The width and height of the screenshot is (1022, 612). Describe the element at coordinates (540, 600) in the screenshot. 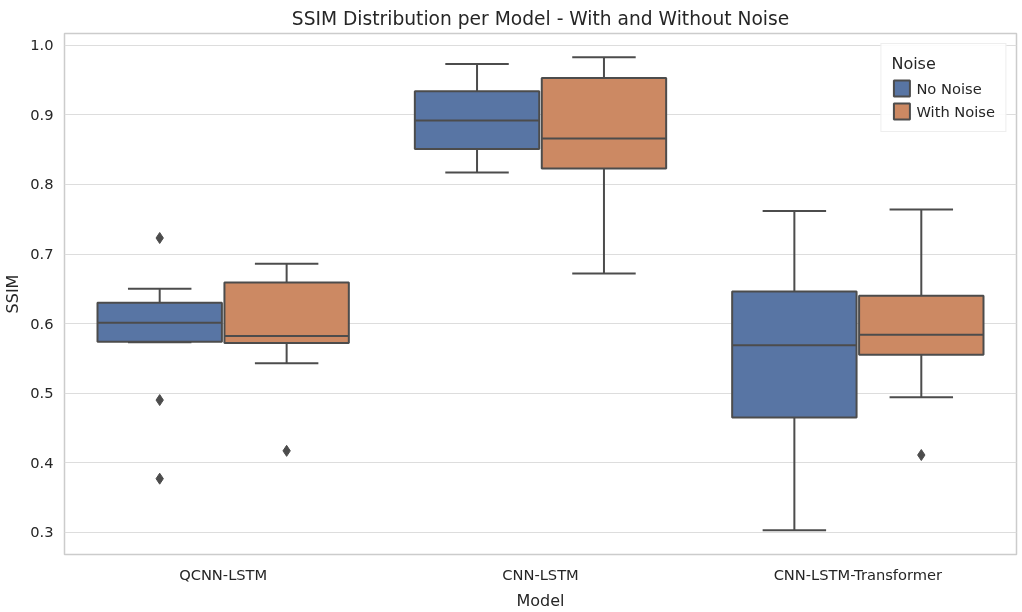

I see `x-axis-title: Model` at that location.